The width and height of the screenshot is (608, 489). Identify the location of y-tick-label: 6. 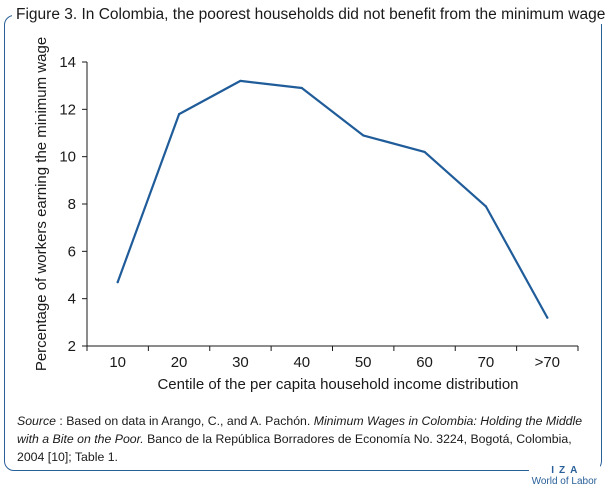
(72, 251).